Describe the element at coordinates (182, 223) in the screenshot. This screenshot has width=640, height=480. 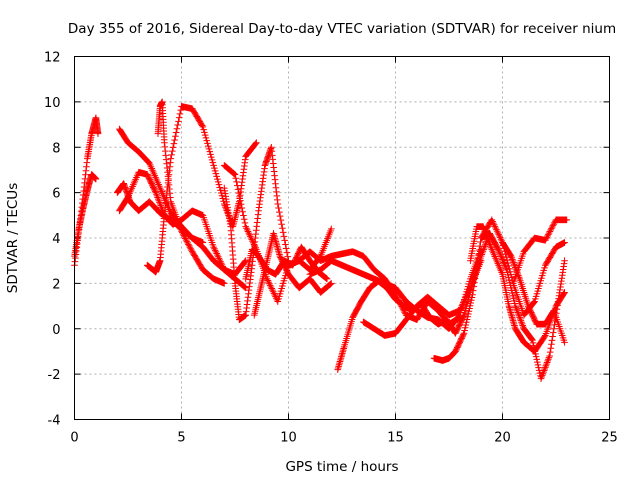
I see `series-t4` at that location.